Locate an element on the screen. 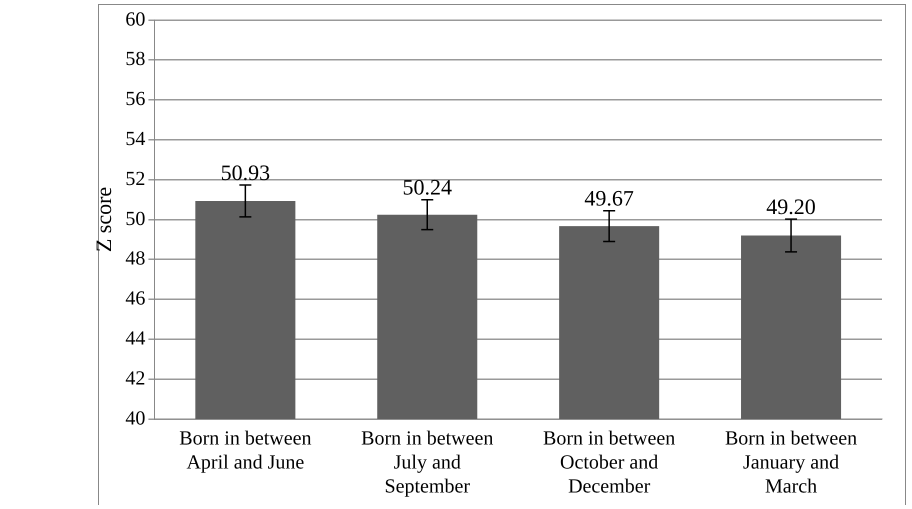 The height and width of the screenshot is (509, 912). y-tick-label: 40 is located at coordinates (135, 418).